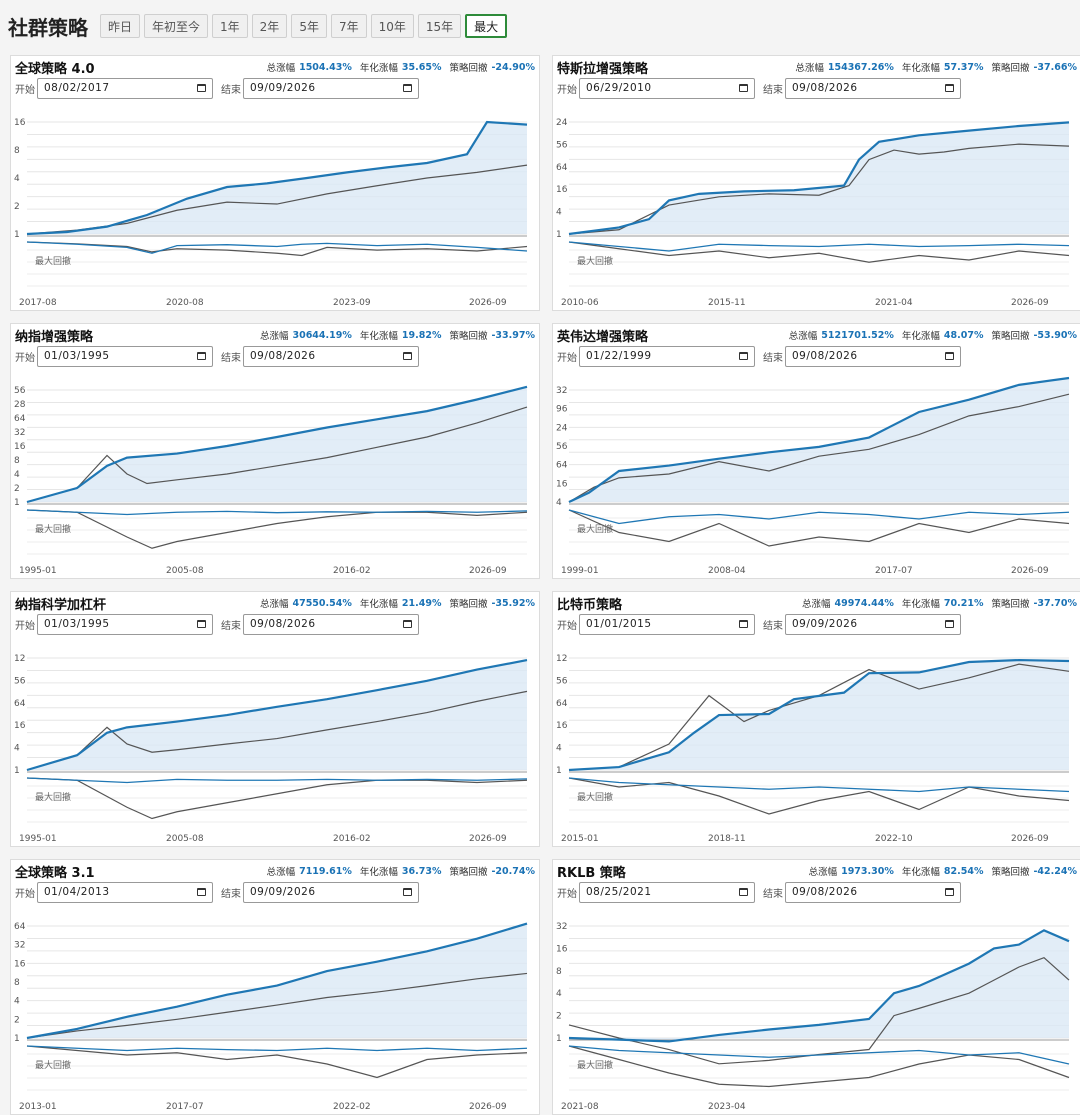 The height and width of the screenshot is (1115, 1080). I want to click on panel-stats: 总涨幅 7119.61% 年化涨幅 36.73% 策略回撤 -20.74%, so click(397, 871).